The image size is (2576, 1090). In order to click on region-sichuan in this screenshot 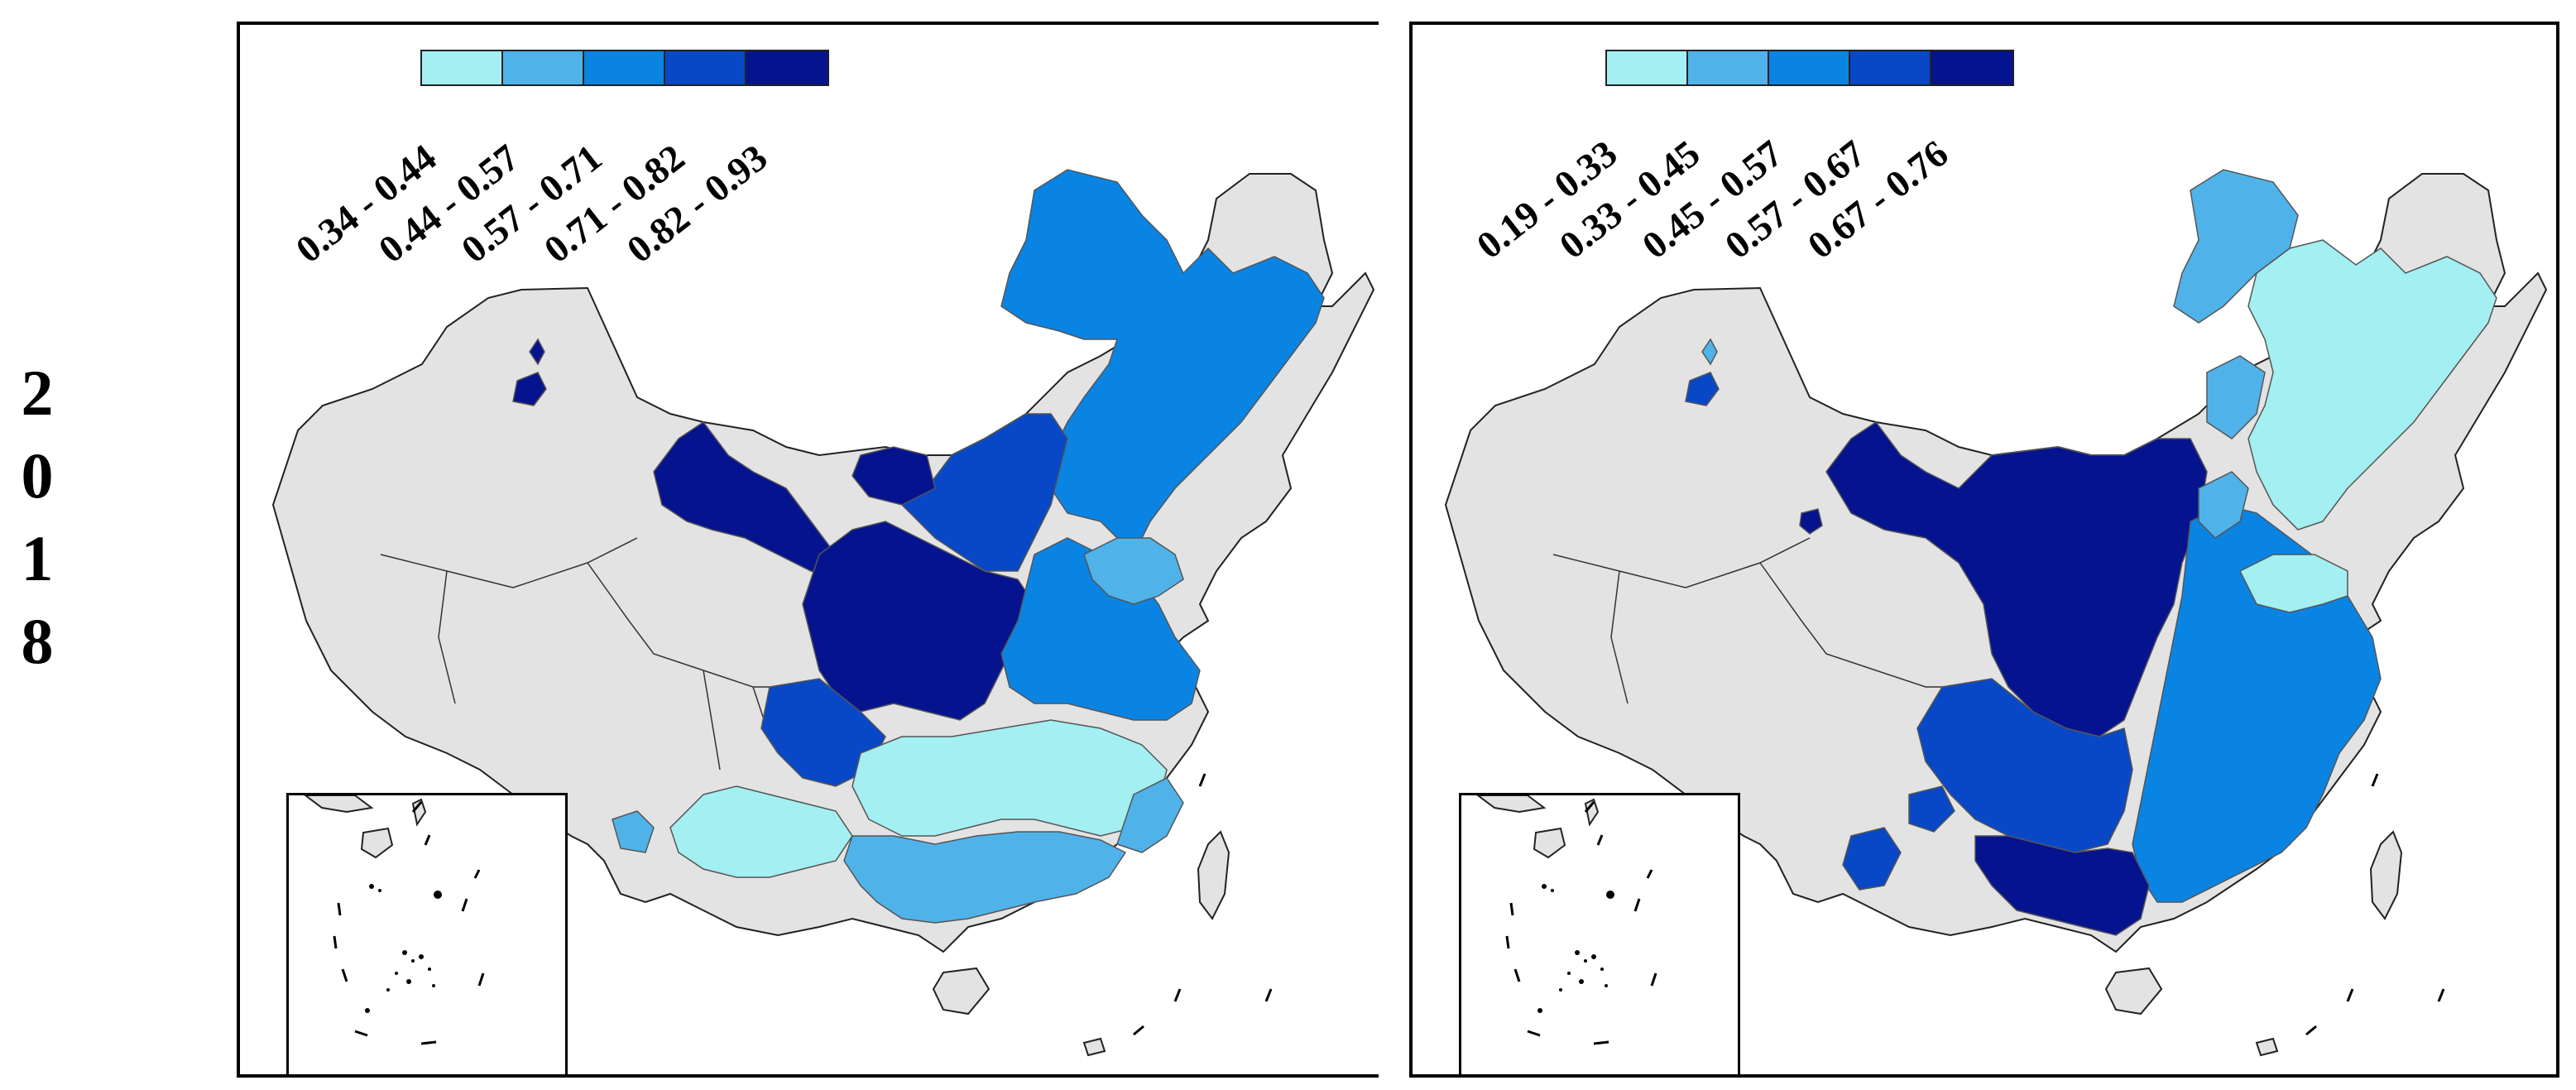, I will do `click(823, 732)`.